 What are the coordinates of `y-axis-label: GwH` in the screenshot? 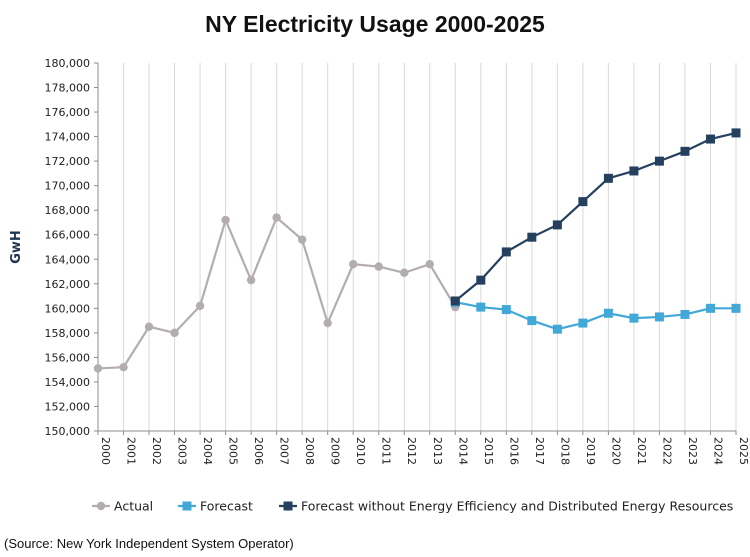 It's located at (16, 247).